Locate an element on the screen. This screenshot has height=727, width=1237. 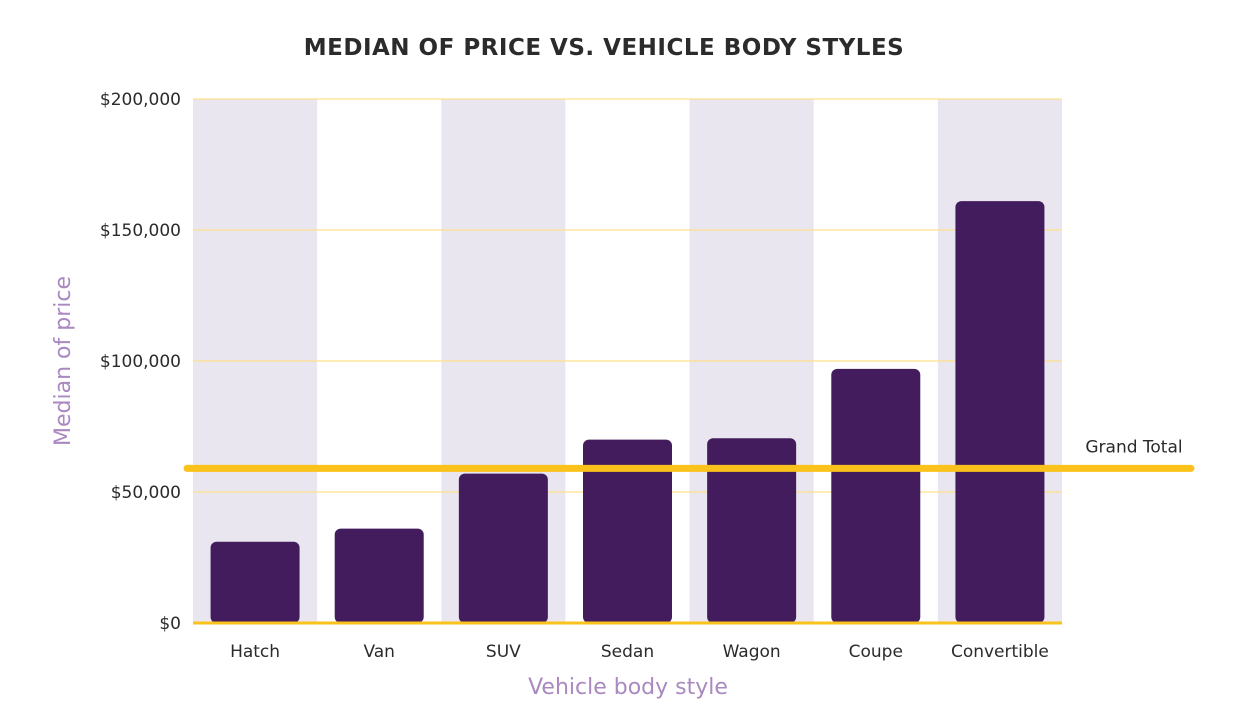
y-tick-label: $200,000 is located at coordinates (140, 100).